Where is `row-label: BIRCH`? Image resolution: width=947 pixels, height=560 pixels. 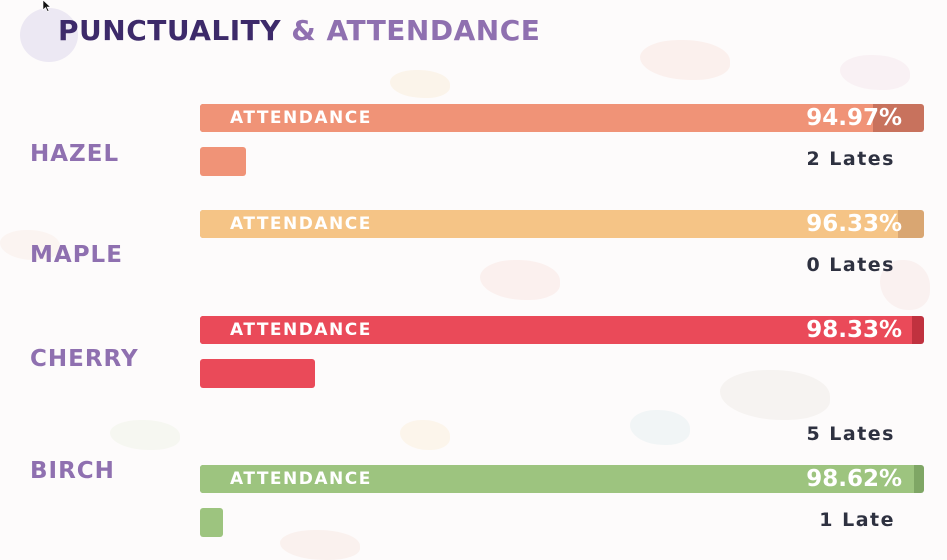 row-label: BIRCH is located at coordinates (72, 471).